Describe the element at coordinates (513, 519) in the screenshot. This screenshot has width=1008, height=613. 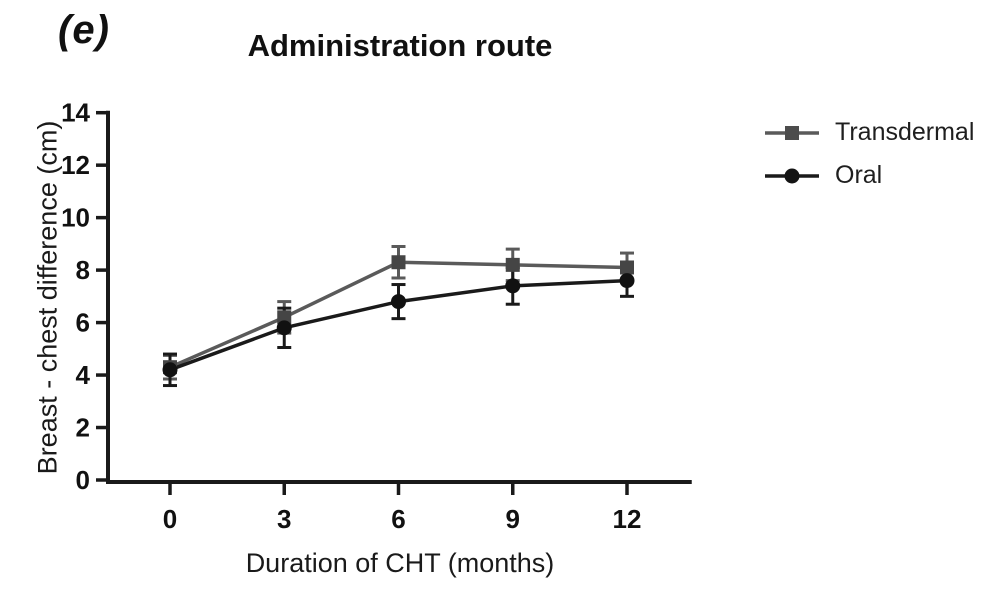
I see `x-tick-label-9: 9` at that location.